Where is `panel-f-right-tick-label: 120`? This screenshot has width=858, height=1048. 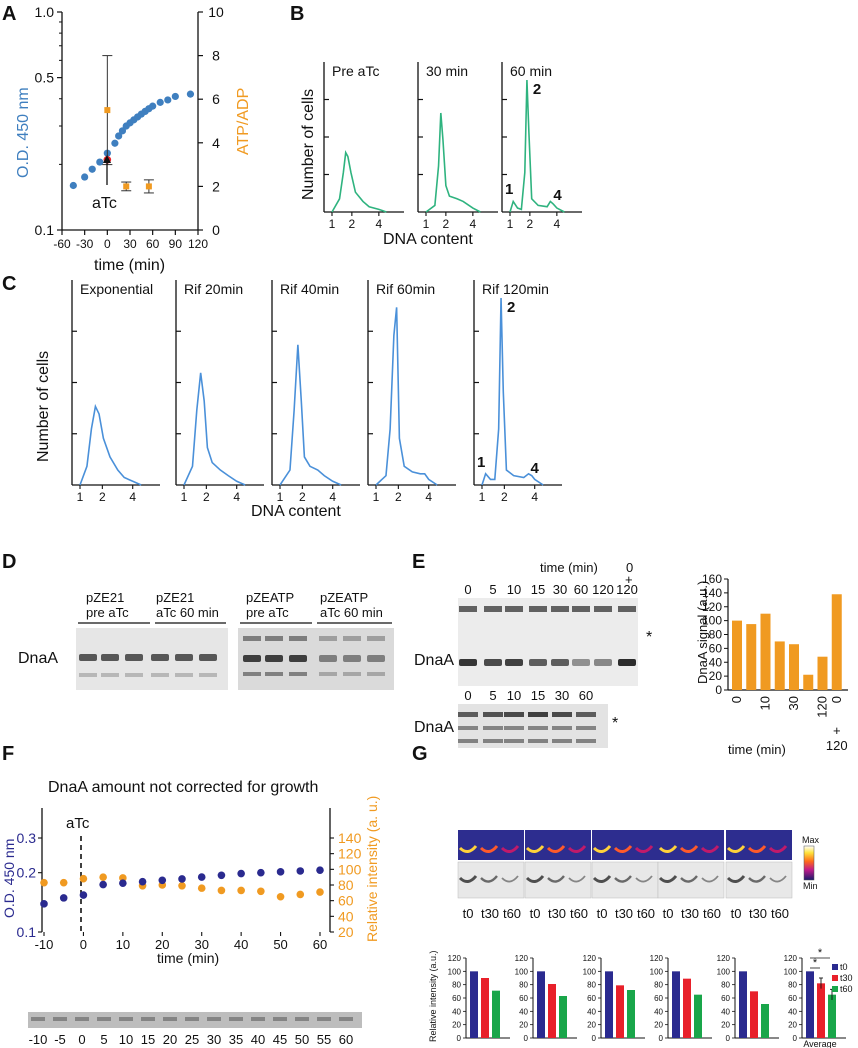
panel-f-right-tick-label: 120 is located at coordinates (350, 854).